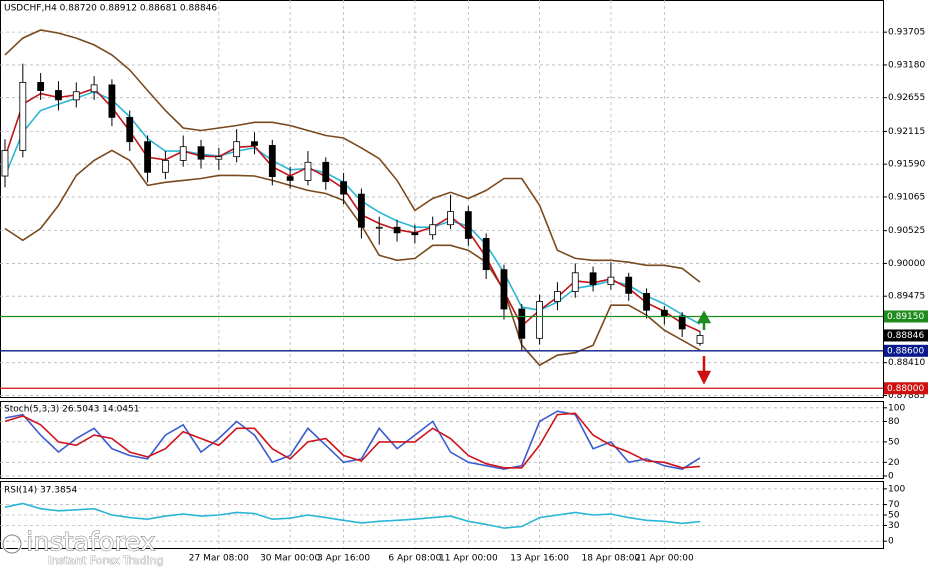 This screenshot has width=929, height=569. I want to click on stoch-title: Stoch(5,3,3) 26.5043 14.0451, so click(71, 410).